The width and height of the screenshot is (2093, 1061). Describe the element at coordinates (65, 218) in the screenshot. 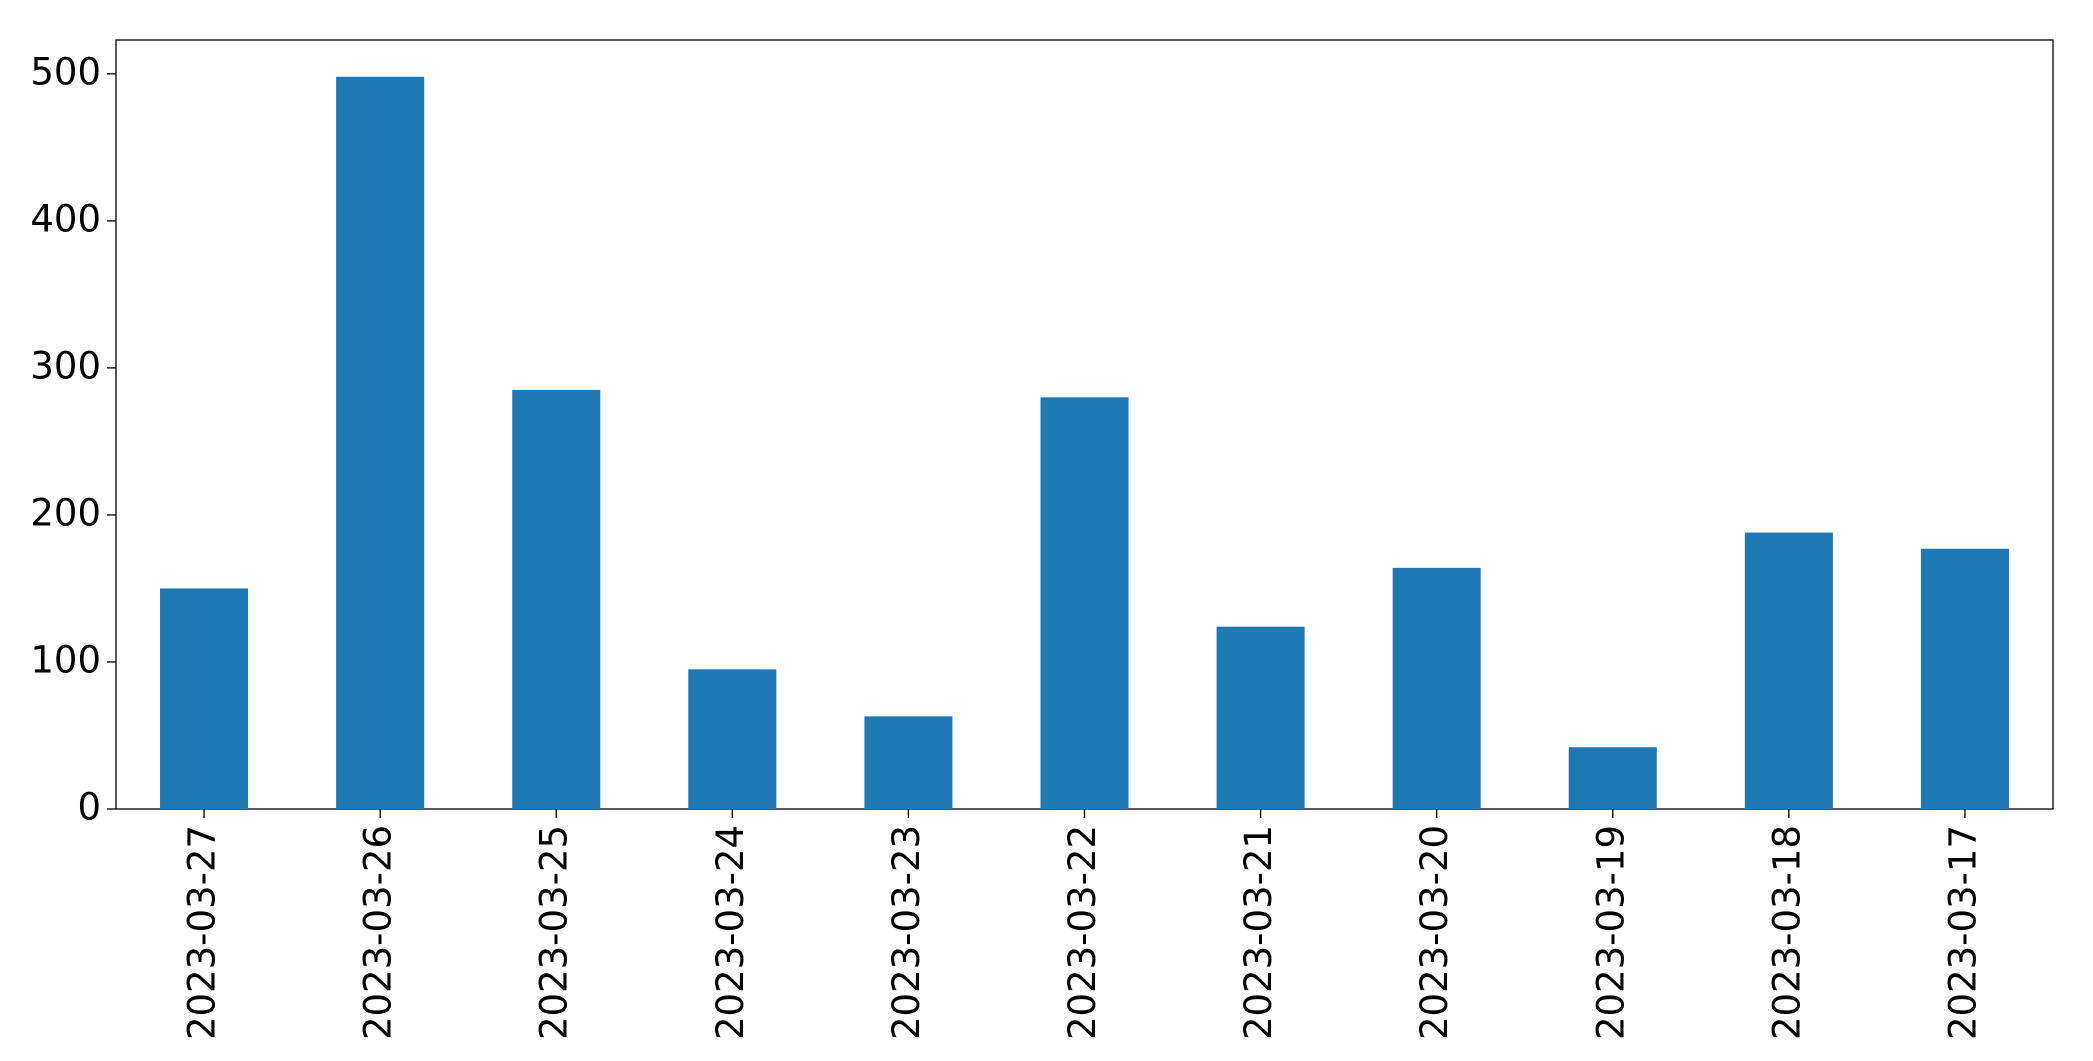

I see `y-tick-label: 400` at that location.